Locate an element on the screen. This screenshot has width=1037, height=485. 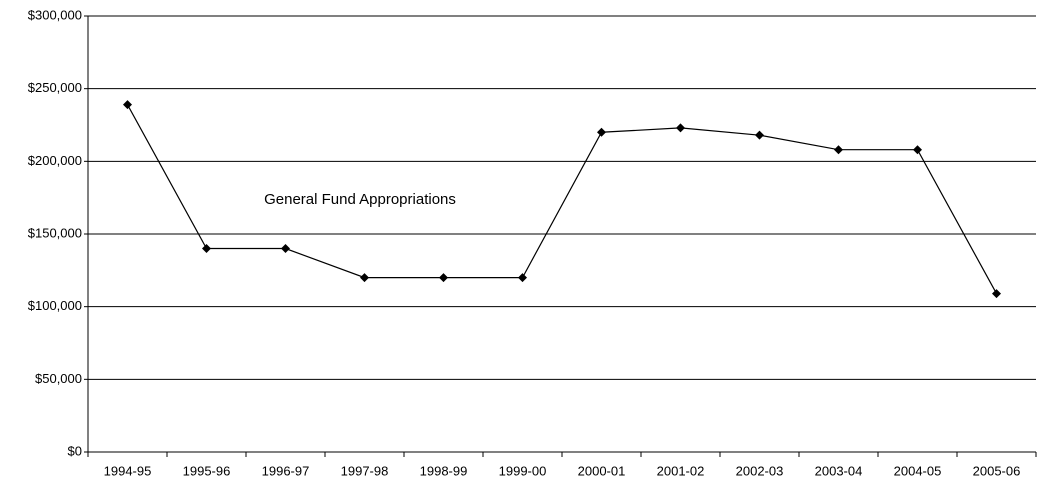
annotation: General Fund Appropriations is located at coordinates (360, 199).